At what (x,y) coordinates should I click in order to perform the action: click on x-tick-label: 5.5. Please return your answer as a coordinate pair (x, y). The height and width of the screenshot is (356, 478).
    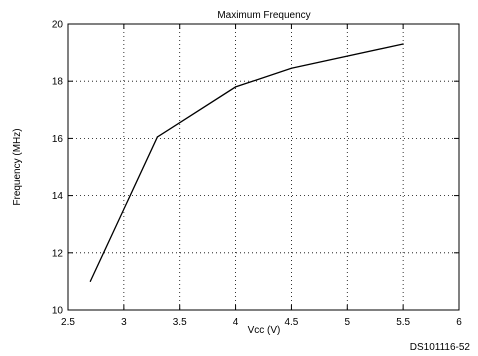
    Looking at the image, I should click on (403, 322).